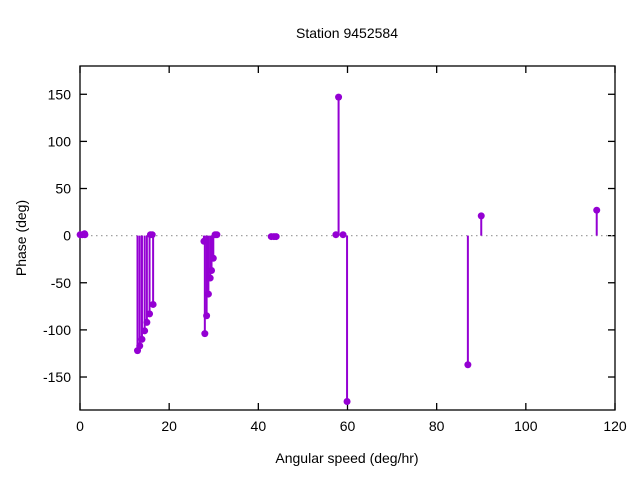  I want to click on y-tick-label: 0, so click(67, 236).